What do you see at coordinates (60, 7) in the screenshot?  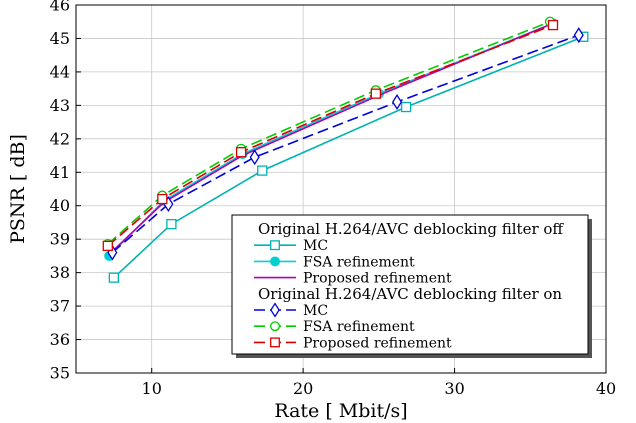 I see `y-tick-label: 46` at bounding box center [60, 7].